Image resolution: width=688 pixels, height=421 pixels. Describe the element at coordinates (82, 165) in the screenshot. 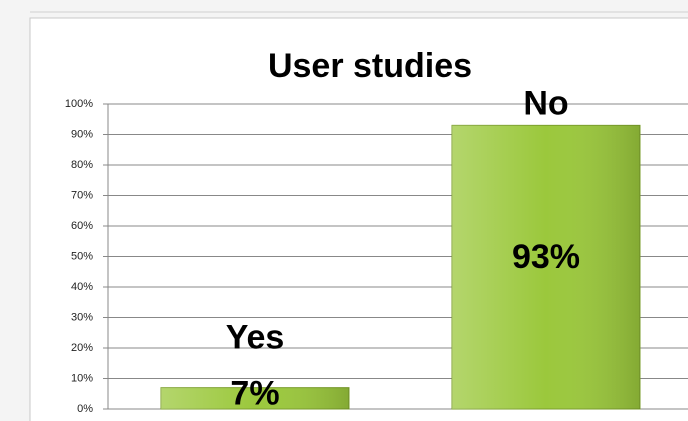

I see `y-tick-label: 80%` at that location.